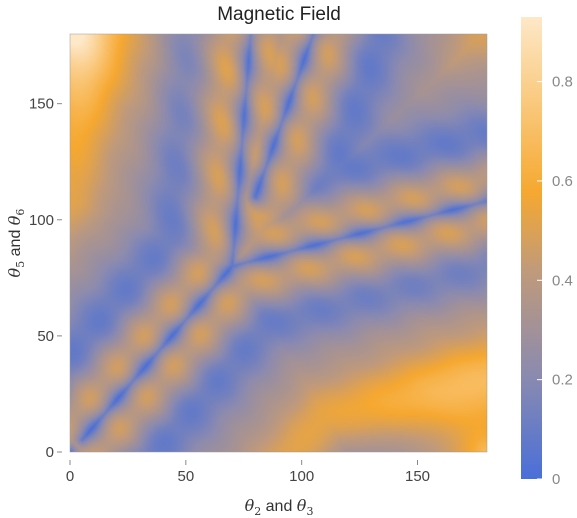  Describe the element at coordinates (279, 14) in the screenshot. I see `chart-title: Magnetic Field` at that location.